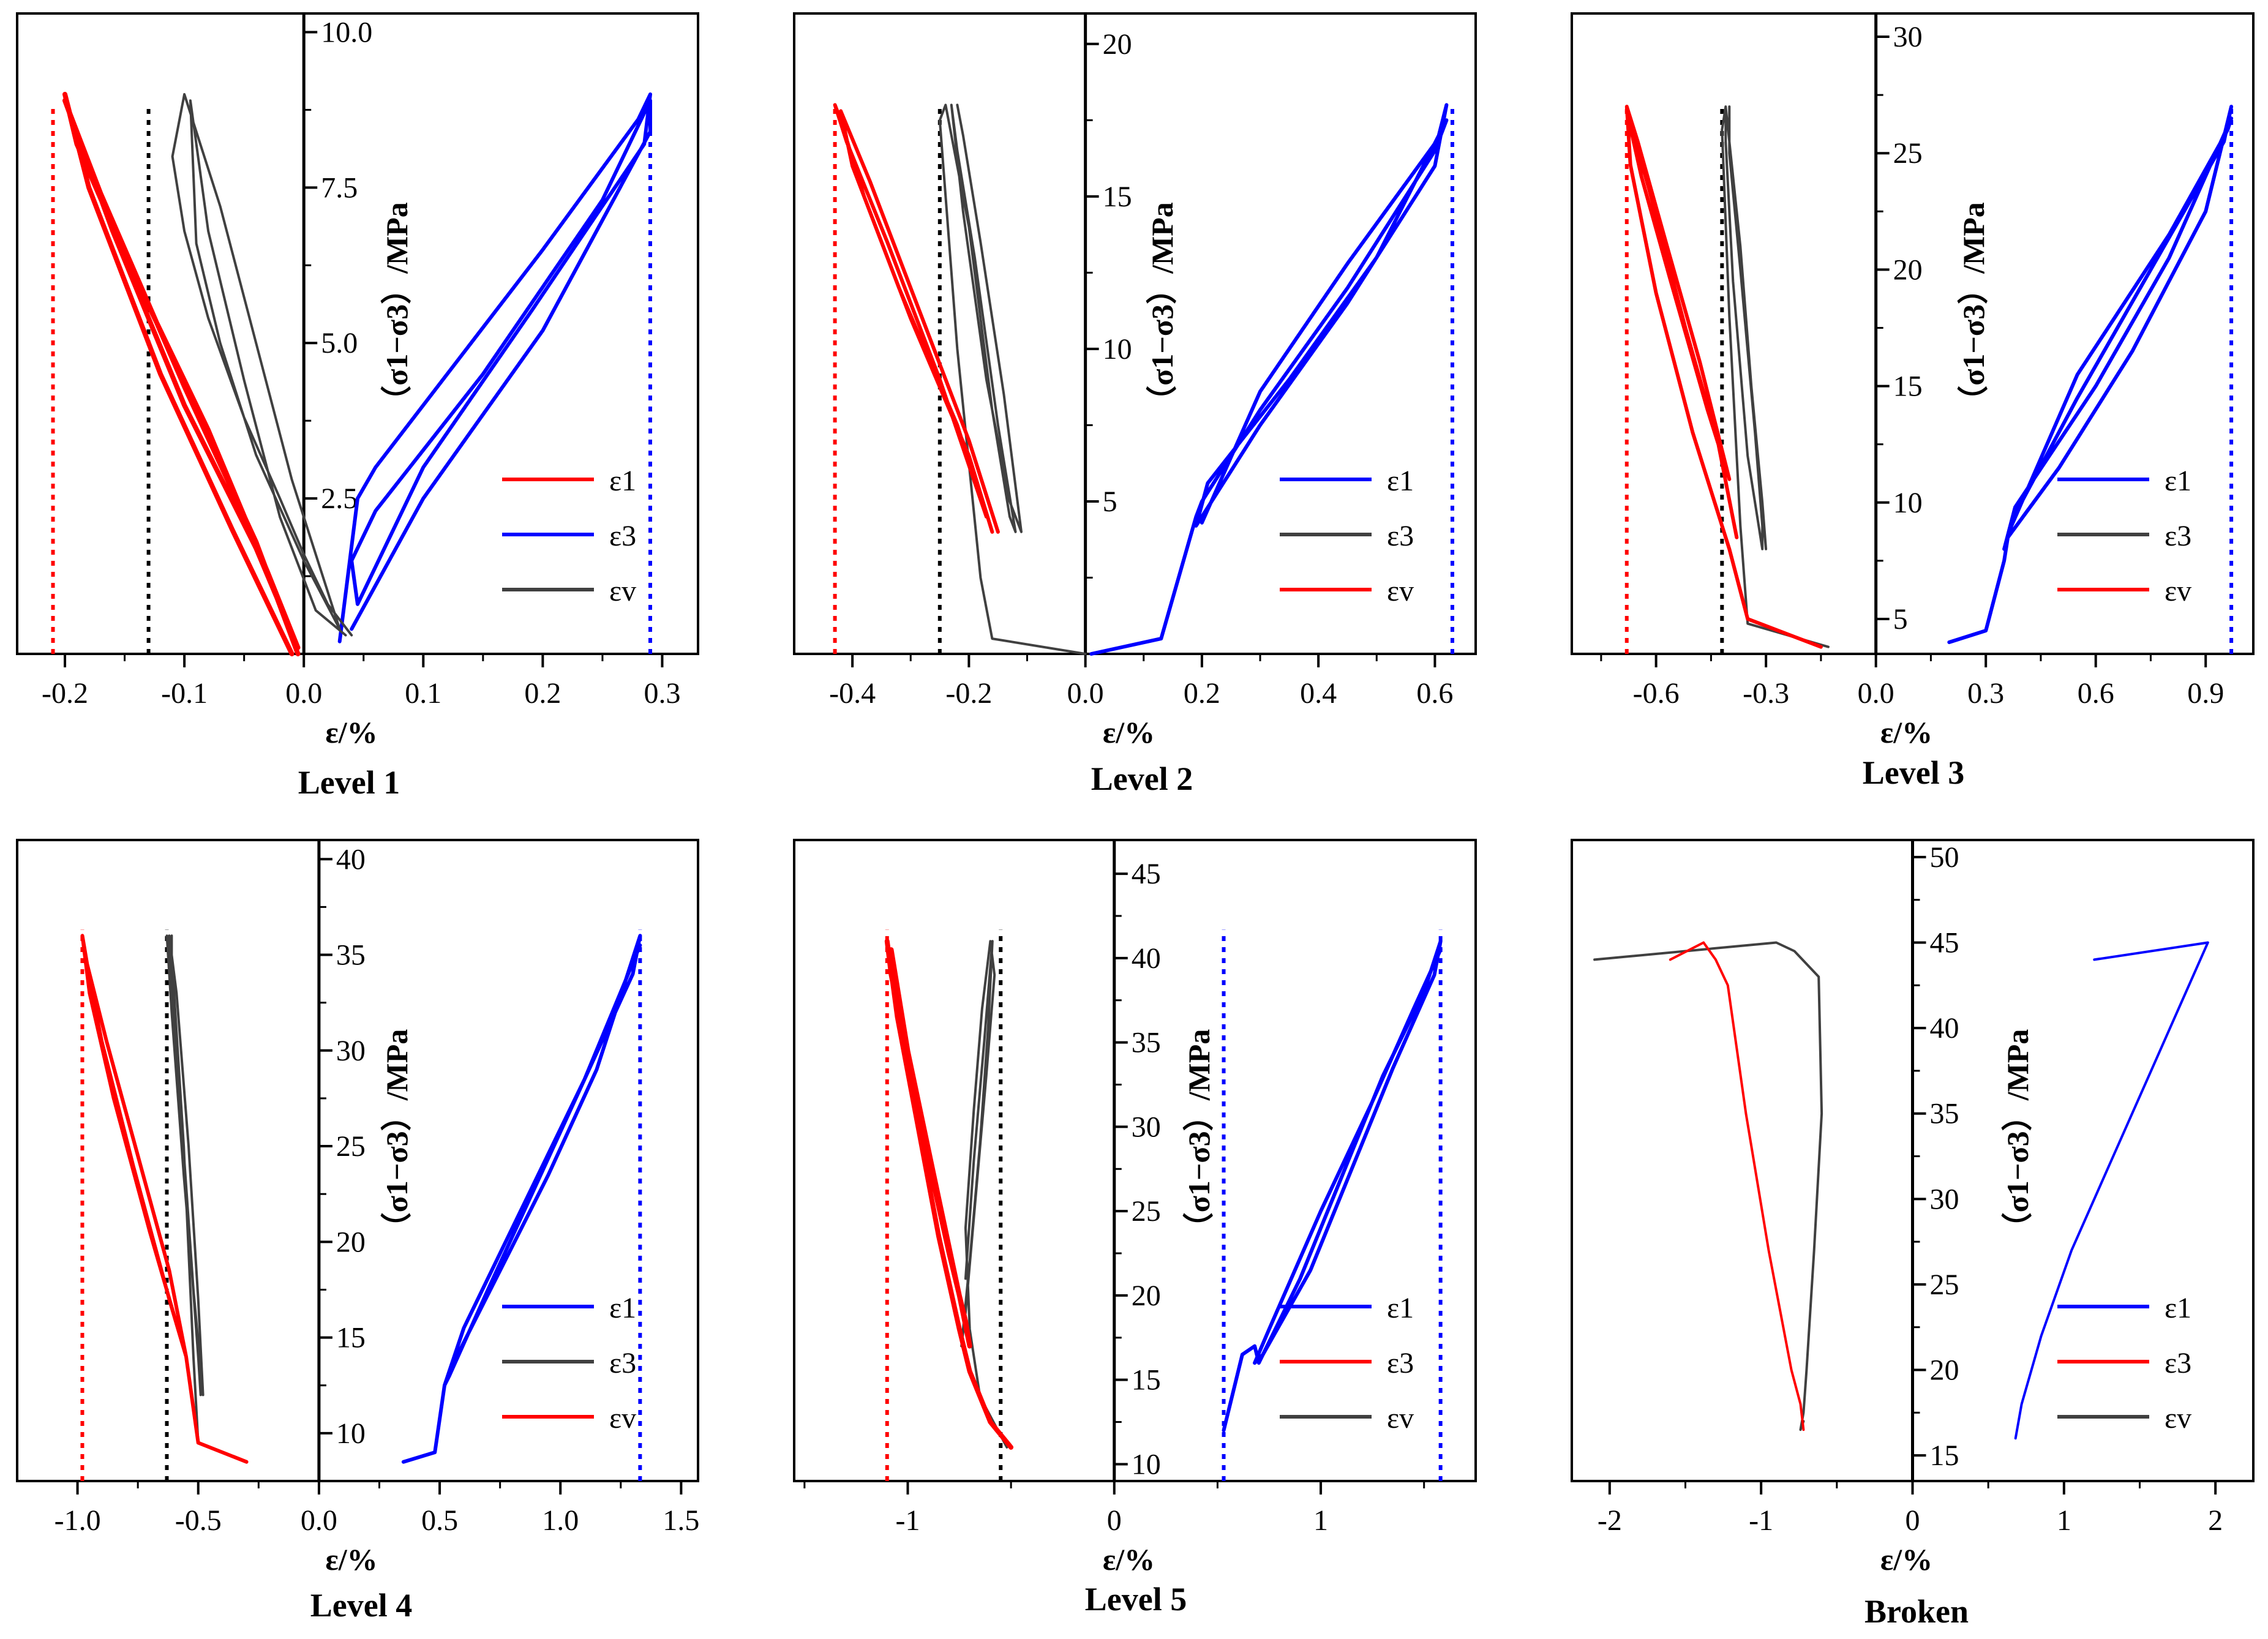  What do you see at coordinates (77, 1520) in the screenshot?
I see `x-tick-label: -1.0` at bounding box center [77, 1520].